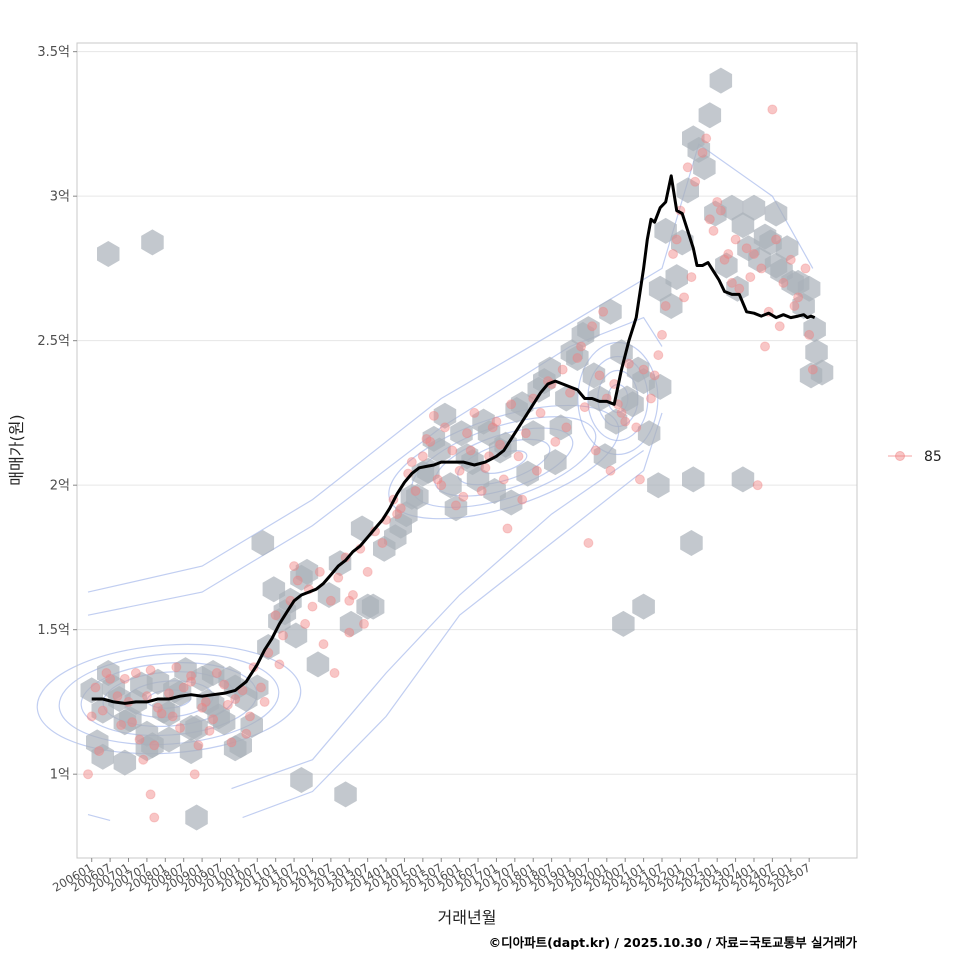 The image size is (960, 960). I want to click on contour-line, so click(99, 817).